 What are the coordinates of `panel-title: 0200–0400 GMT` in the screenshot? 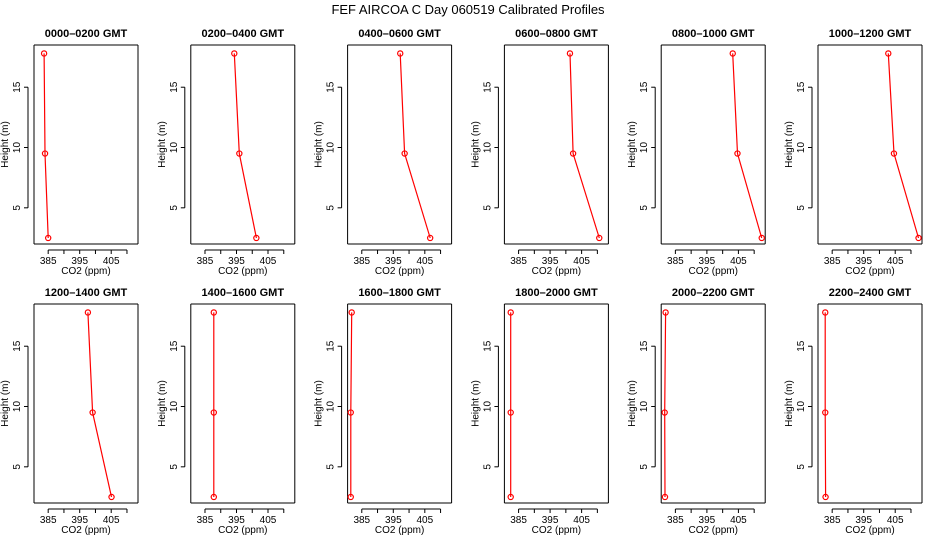 It's located at (243, 34).